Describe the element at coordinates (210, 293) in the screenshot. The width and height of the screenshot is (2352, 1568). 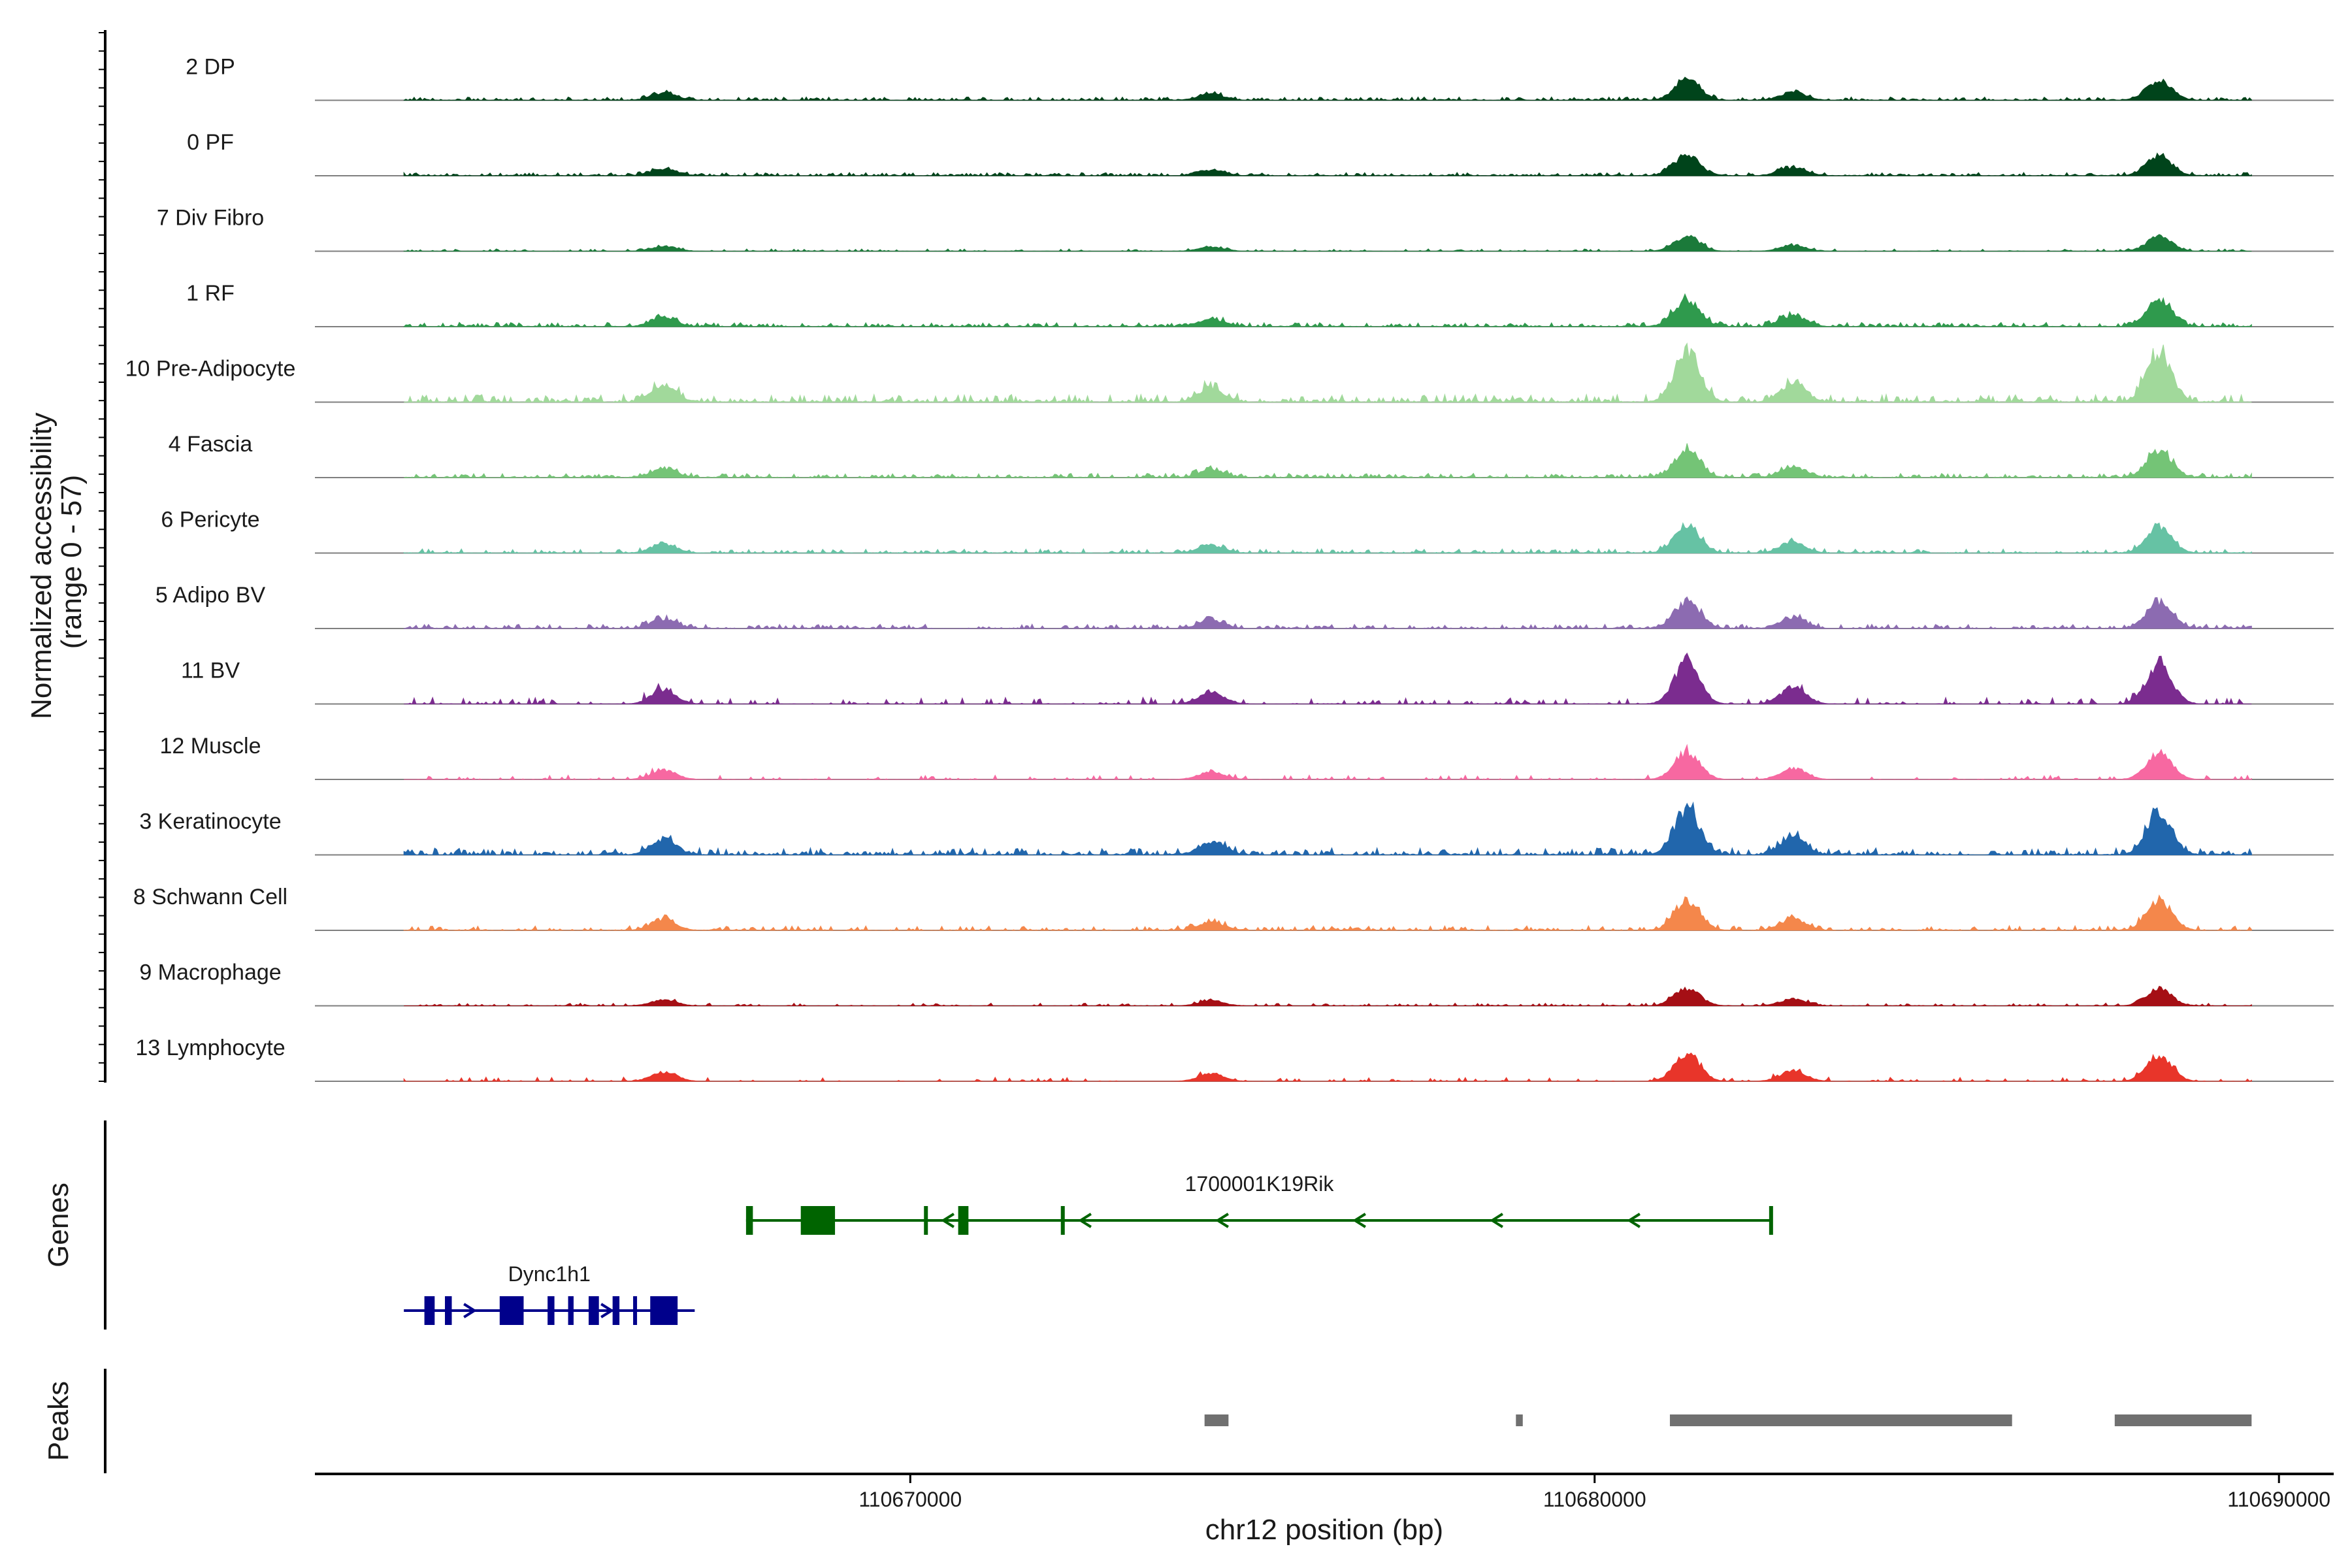
I see `track-label: 1 RF` at that location.